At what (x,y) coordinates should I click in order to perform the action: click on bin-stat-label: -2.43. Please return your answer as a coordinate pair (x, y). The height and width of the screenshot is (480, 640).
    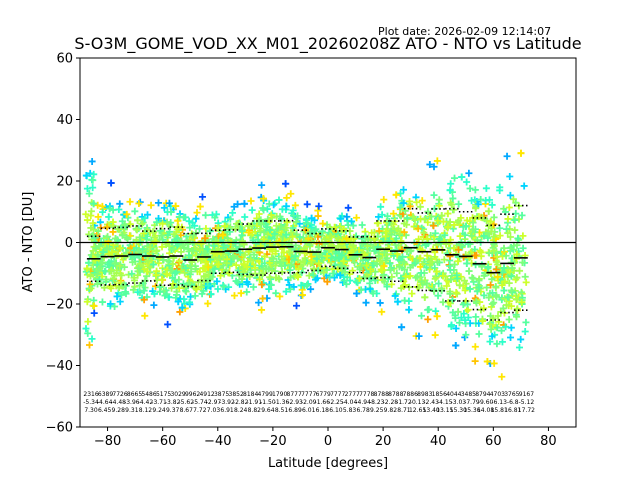
    Looking at the image, I should click on (431, 402).